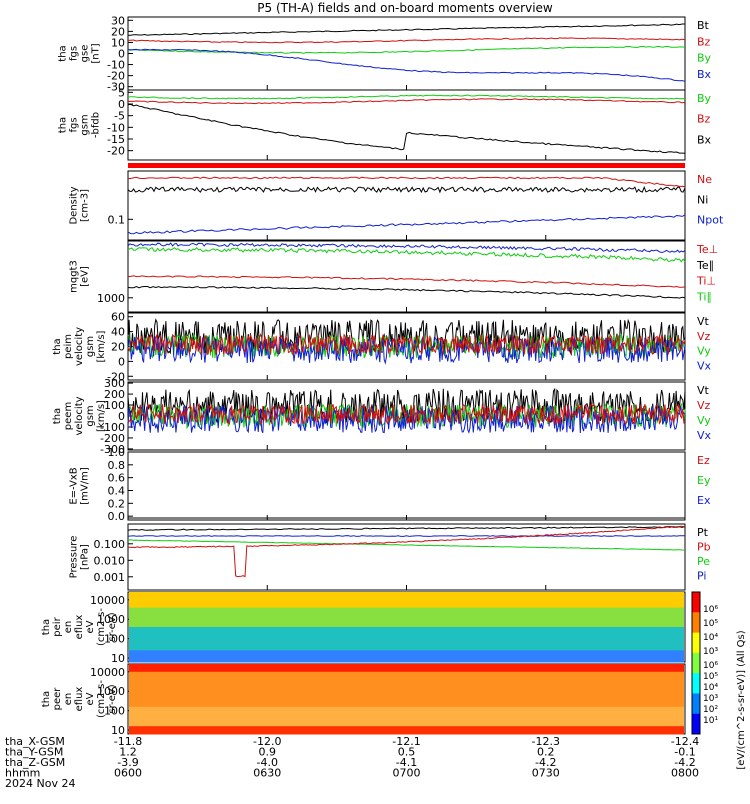  What do you see at coordinates (110, 544) in the screenshot?
I see `ytick-label: 0.100` at bounding box center [110, 544].